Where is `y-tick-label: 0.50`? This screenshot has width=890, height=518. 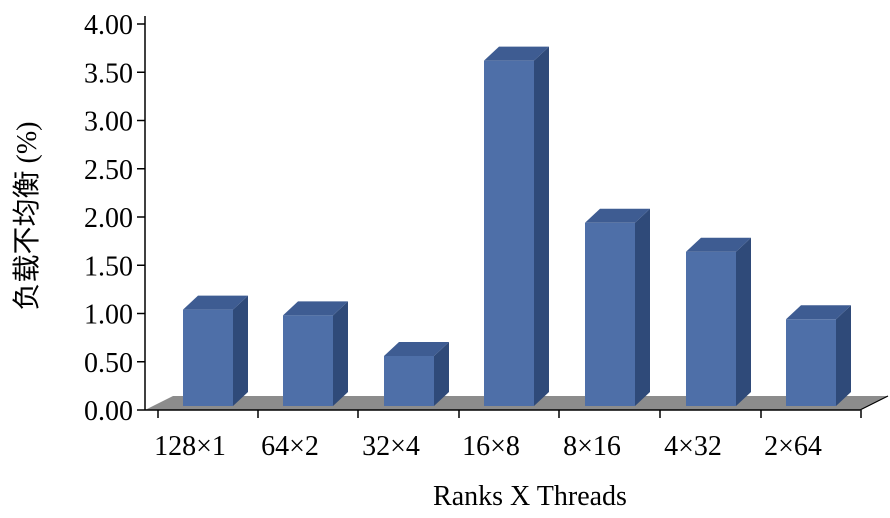 y-tick-label: 0.50 is located at coordinates (108, 363).